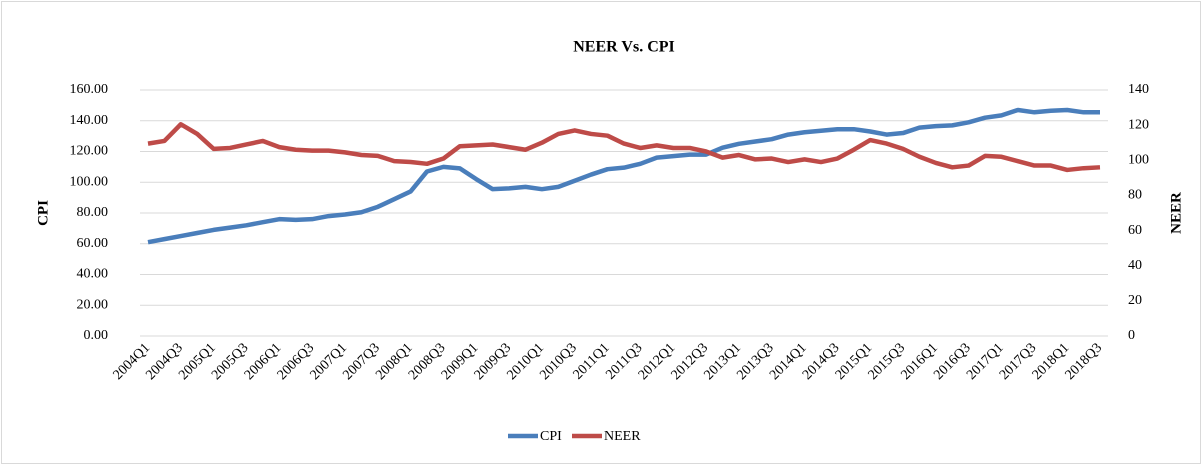 This screenshot has height=466, width=1203. What do you see at coordinates (89, 120) in the screenshot?
I see `y-tick-label: 140.00` at bounding box center [89, 120].